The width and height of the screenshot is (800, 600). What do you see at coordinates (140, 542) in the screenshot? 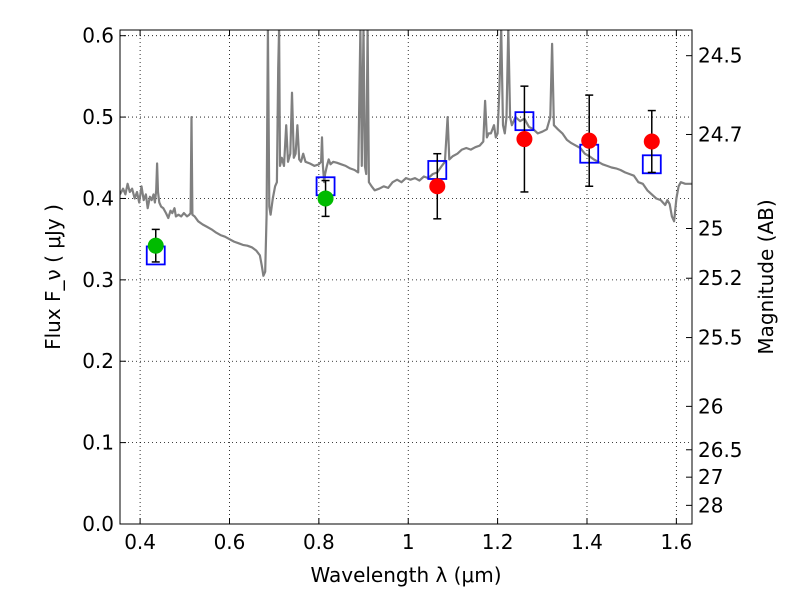
I see `x-tick-label: 0.4` at bounding box center [140, 542].